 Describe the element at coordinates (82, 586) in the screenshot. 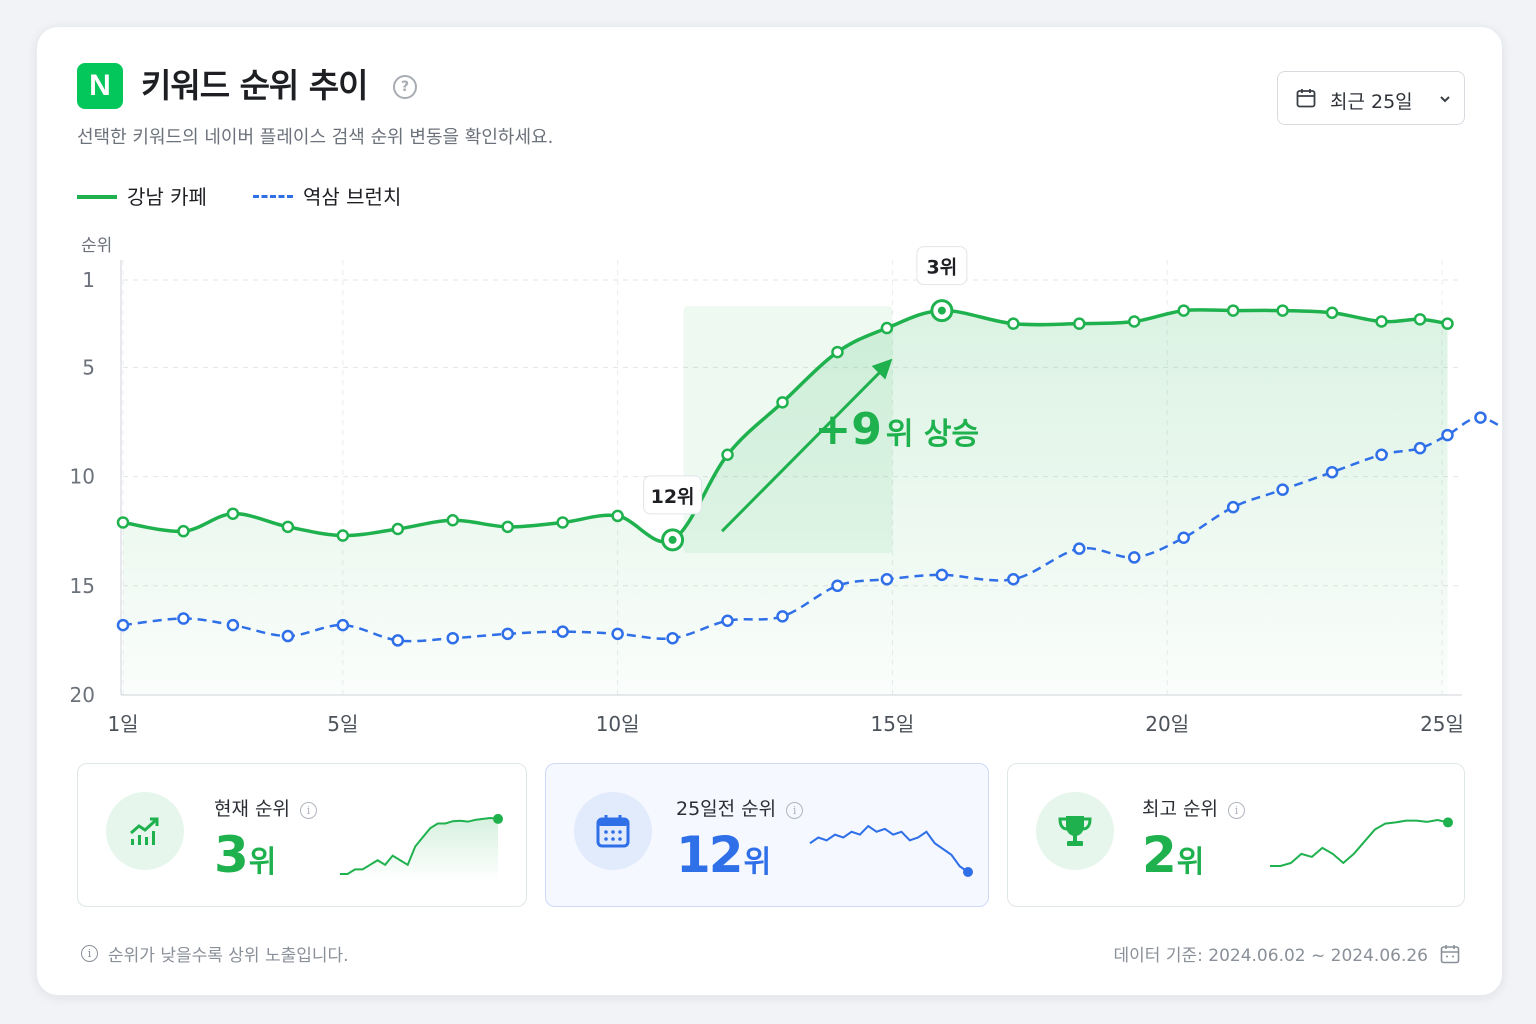

I see `y-tick-label: 15` at that location.